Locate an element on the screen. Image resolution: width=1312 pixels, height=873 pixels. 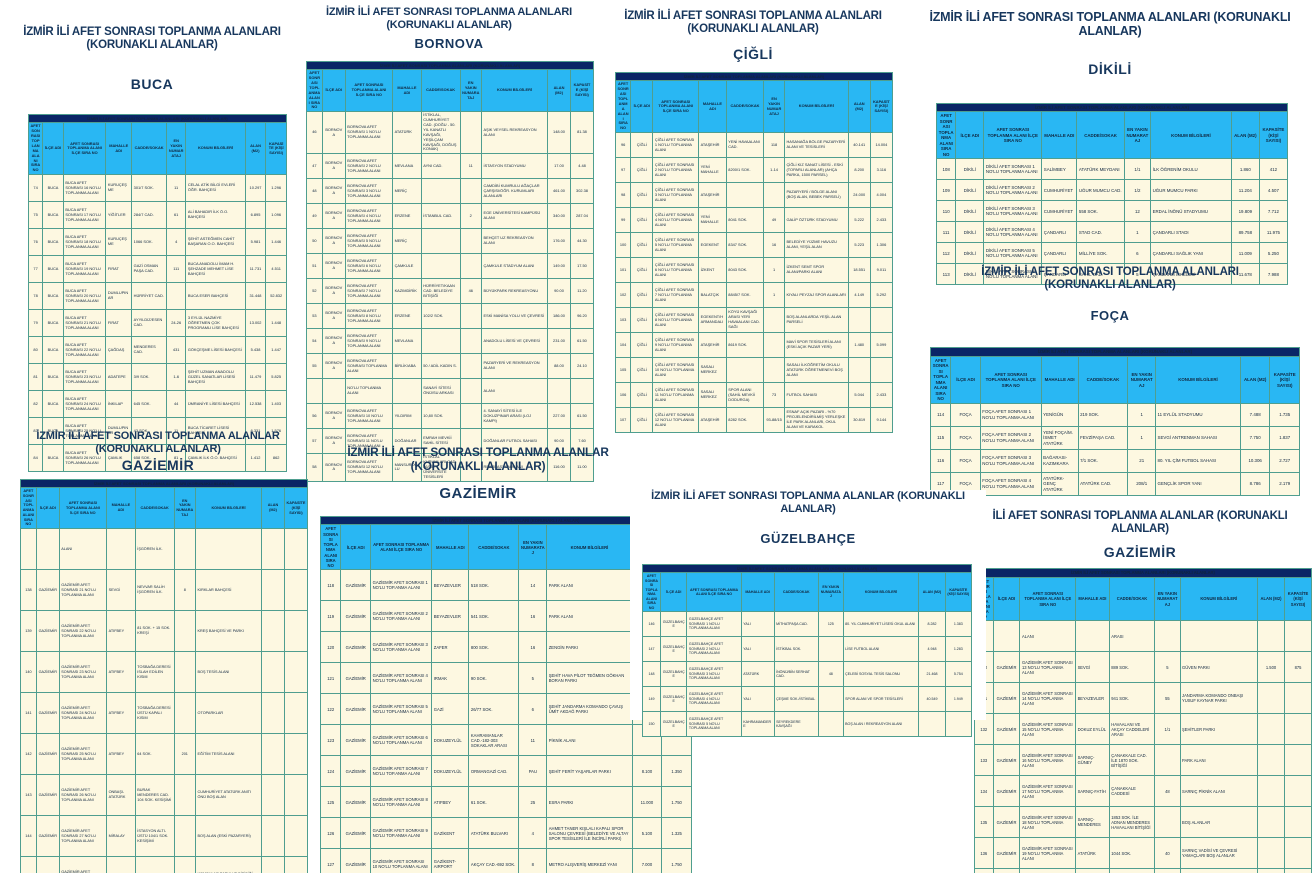
table-cell: 4.507 is located at coordinates (1273, 190).